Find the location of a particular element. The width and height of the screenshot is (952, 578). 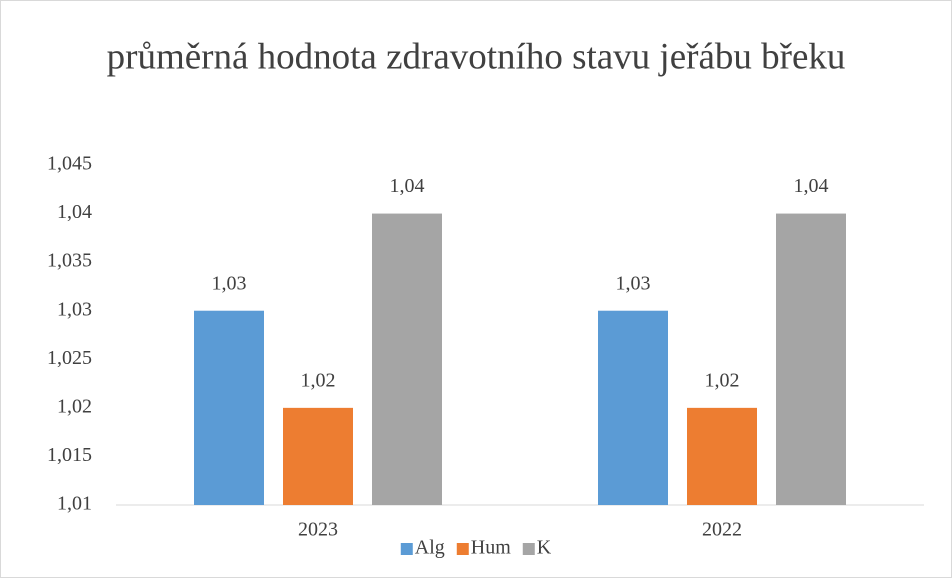

x-tick-label: 2022 is located at coordinates (722, 530).